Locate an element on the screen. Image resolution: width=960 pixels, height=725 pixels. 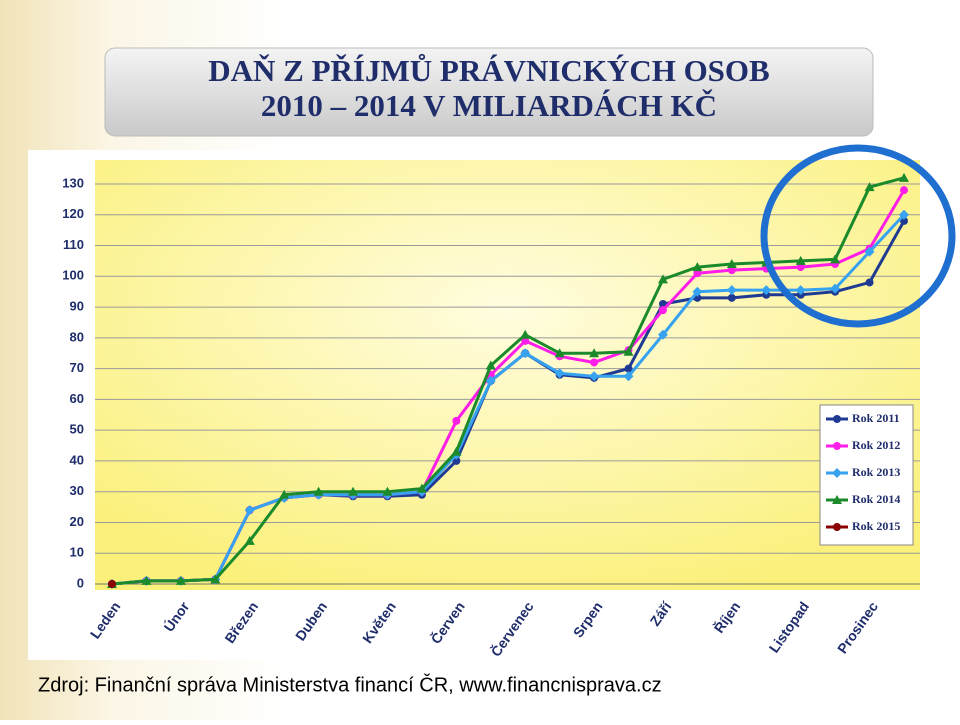
legend-label: Rok 2015 is located at coordinates (876, 526).